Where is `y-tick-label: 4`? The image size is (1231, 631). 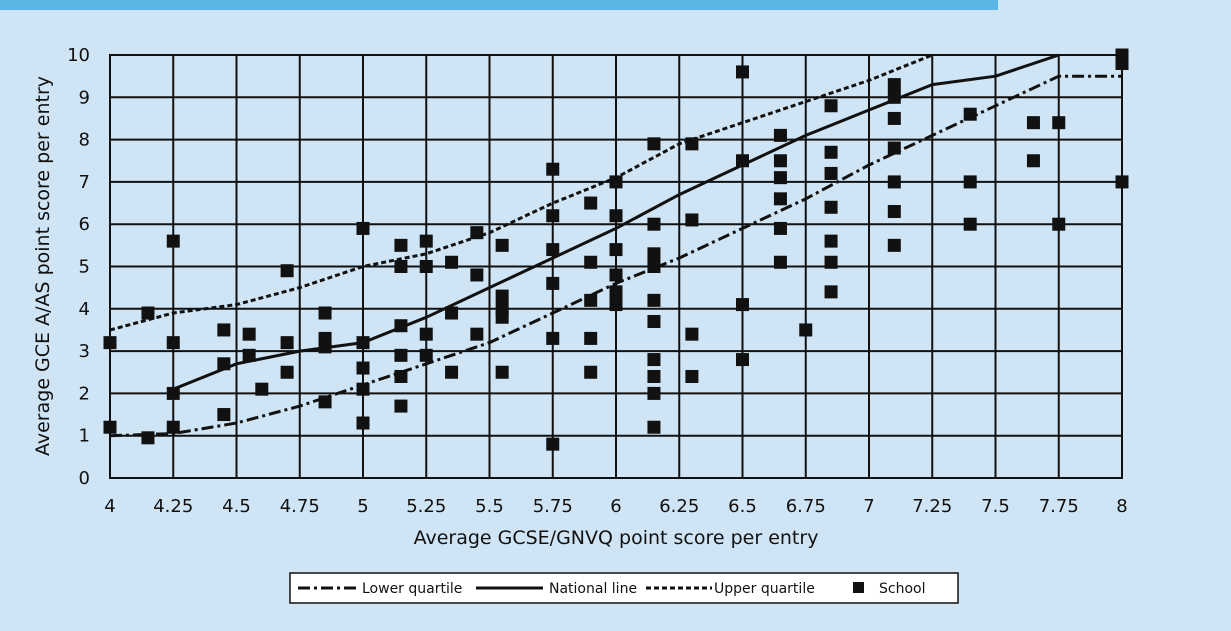 y-tick-label: 4 is located at coordinates (84, 309).